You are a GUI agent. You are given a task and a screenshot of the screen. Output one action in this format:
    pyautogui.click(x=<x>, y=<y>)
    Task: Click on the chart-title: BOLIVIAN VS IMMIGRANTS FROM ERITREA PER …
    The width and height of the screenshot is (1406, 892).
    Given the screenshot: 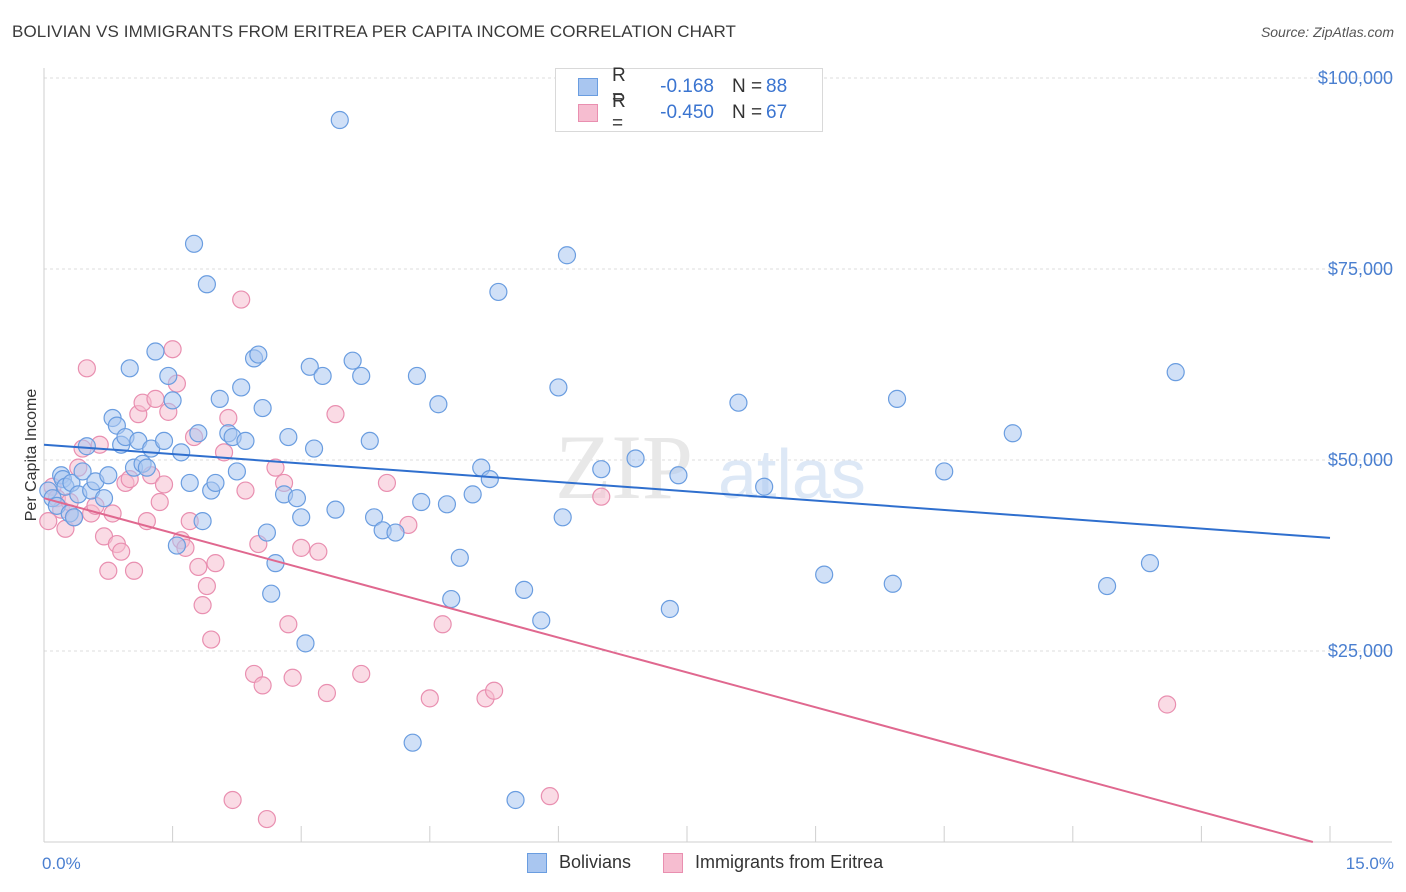 What is the action you would take?
    pyautogui.click(x=374, y=31)
    